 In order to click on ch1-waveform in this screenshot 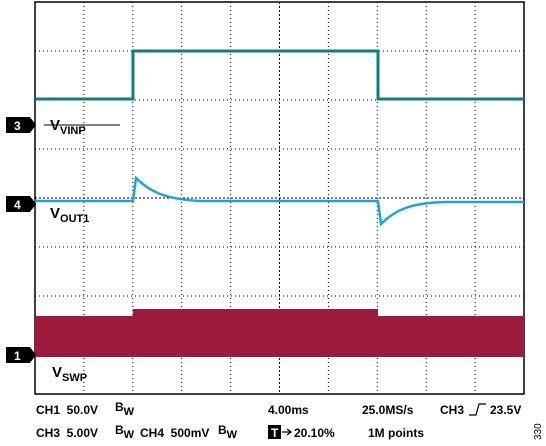, I will do `click(279, 333)`.